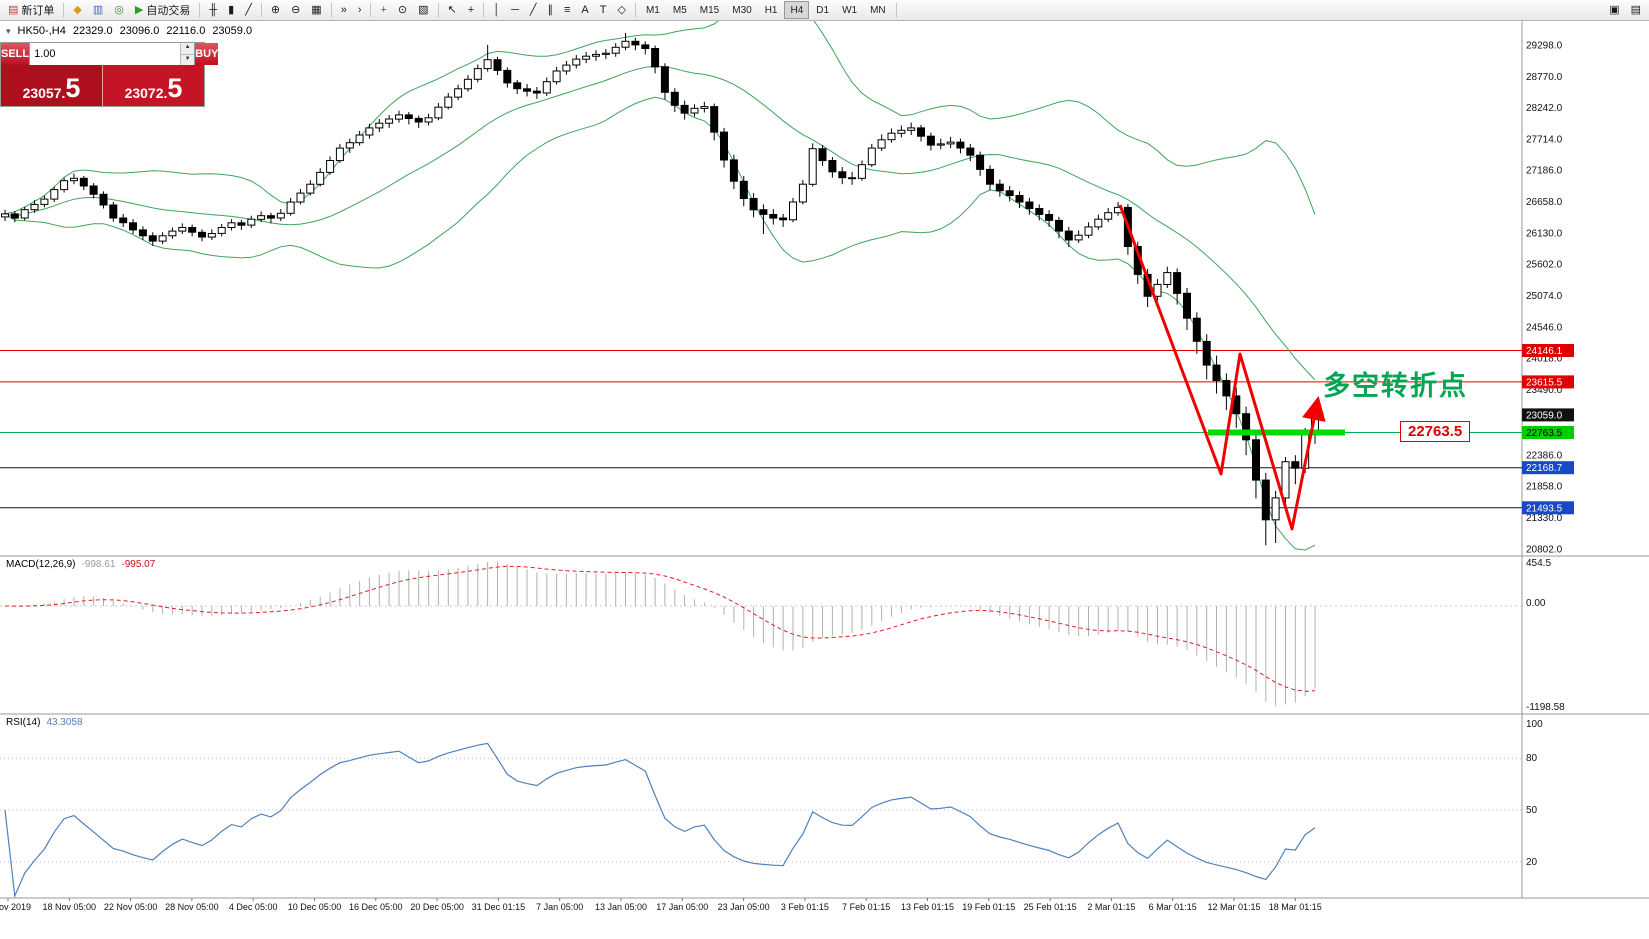  I want to click on volume-input, so click(105, 54).